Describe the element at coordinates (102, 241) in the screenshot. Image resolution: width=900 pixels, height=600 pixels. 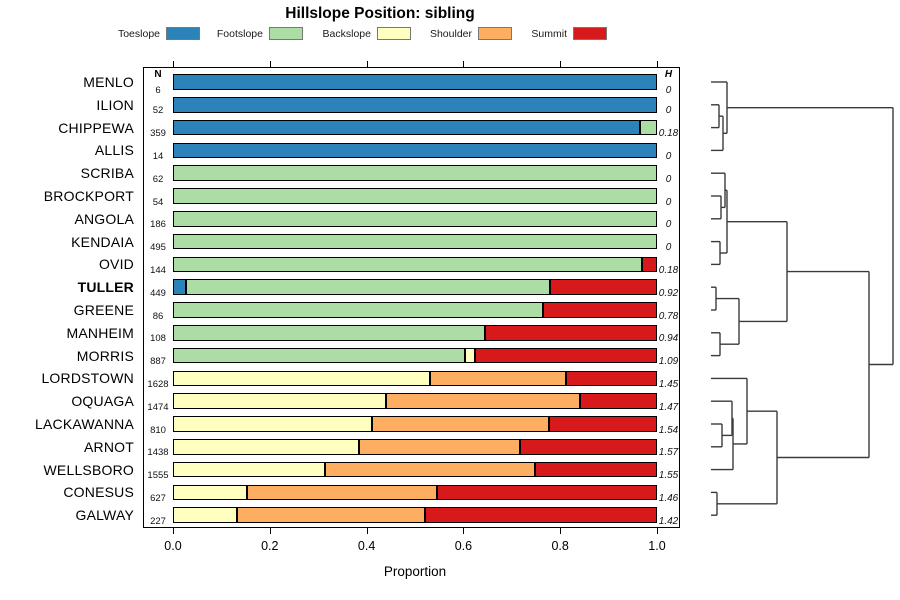
I see `row-label: KENDAIA` at that location.